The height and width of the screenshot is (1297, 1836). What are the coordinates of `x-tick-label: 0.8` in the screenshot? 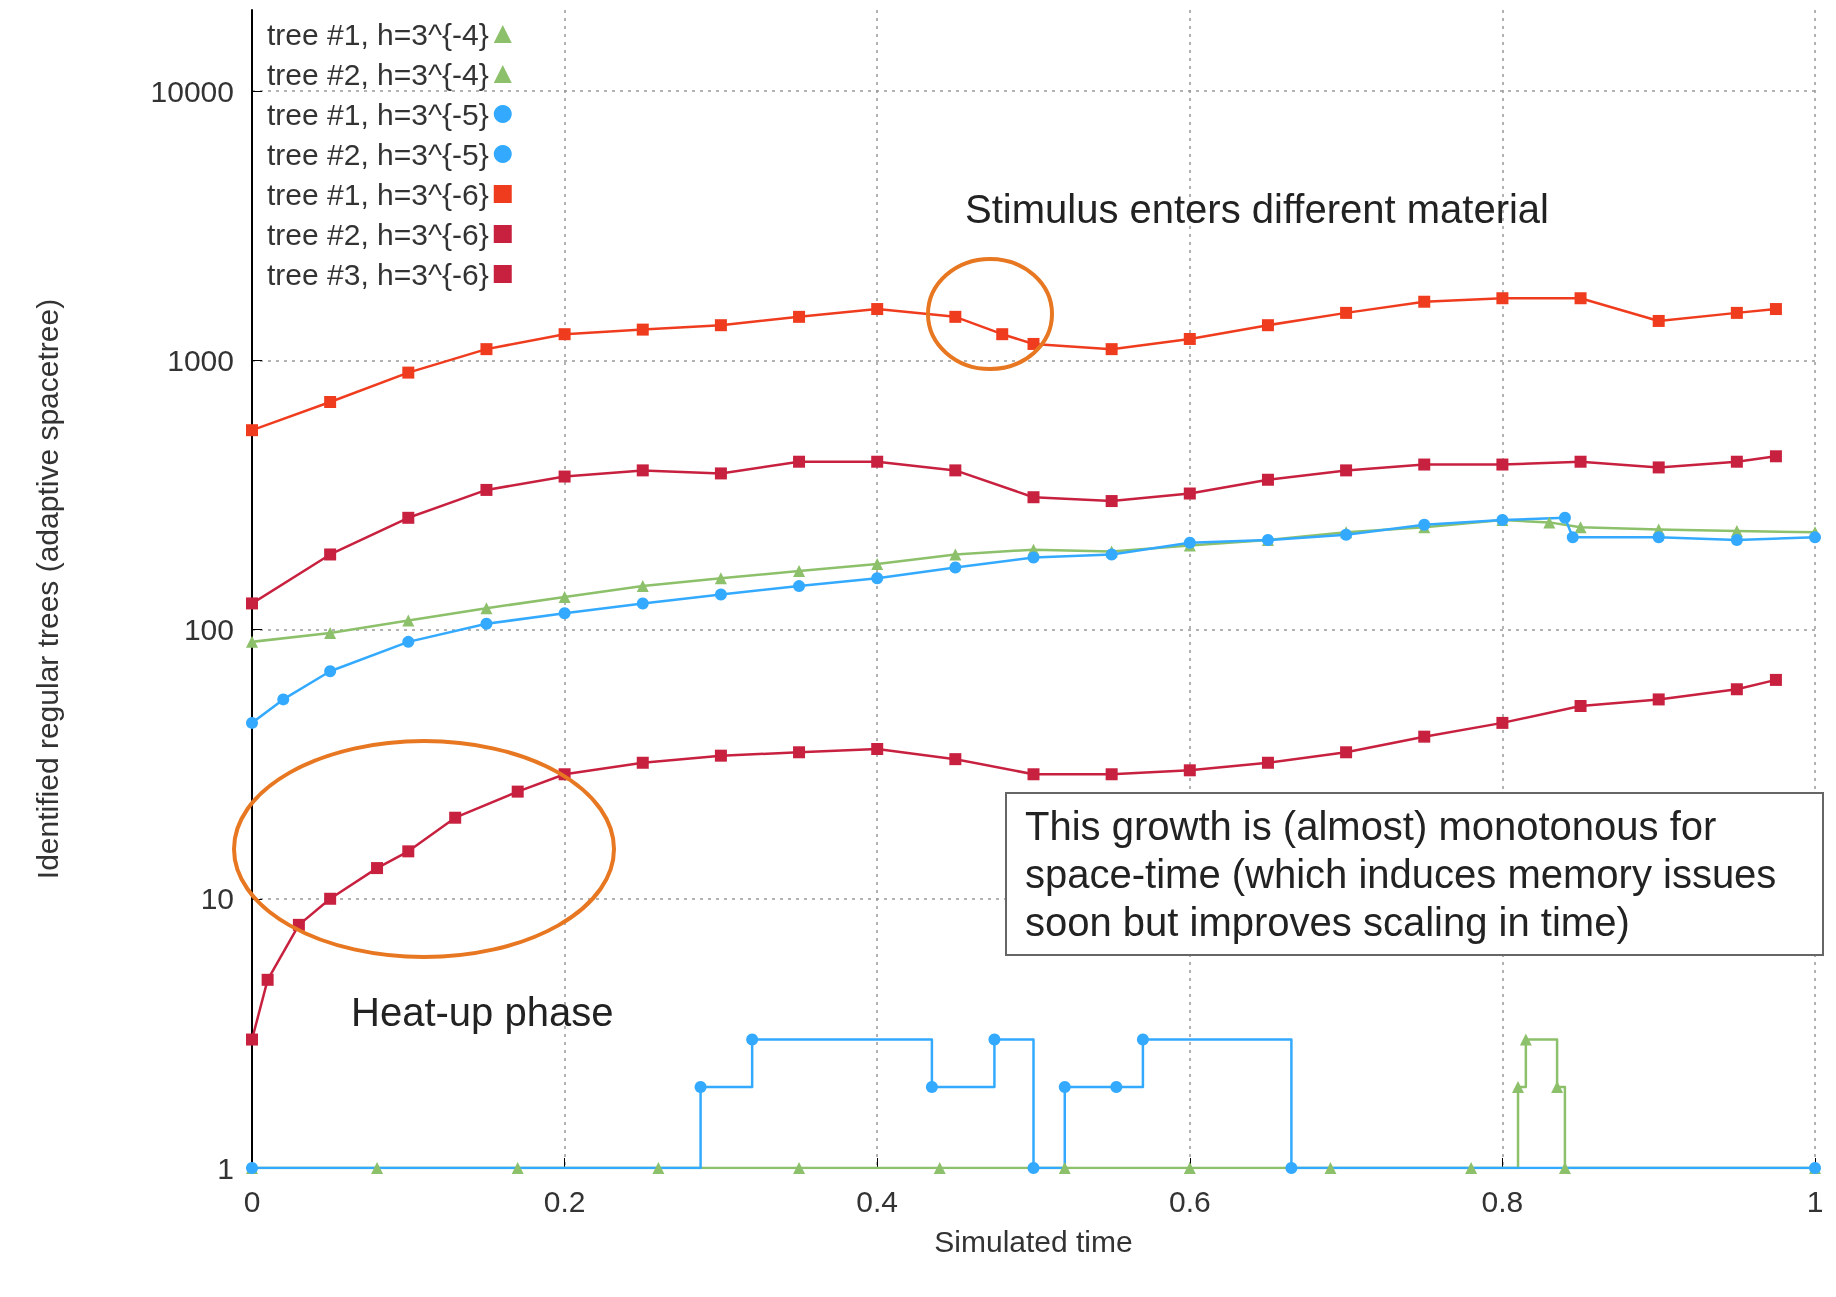 It's located at (1502, 1201).